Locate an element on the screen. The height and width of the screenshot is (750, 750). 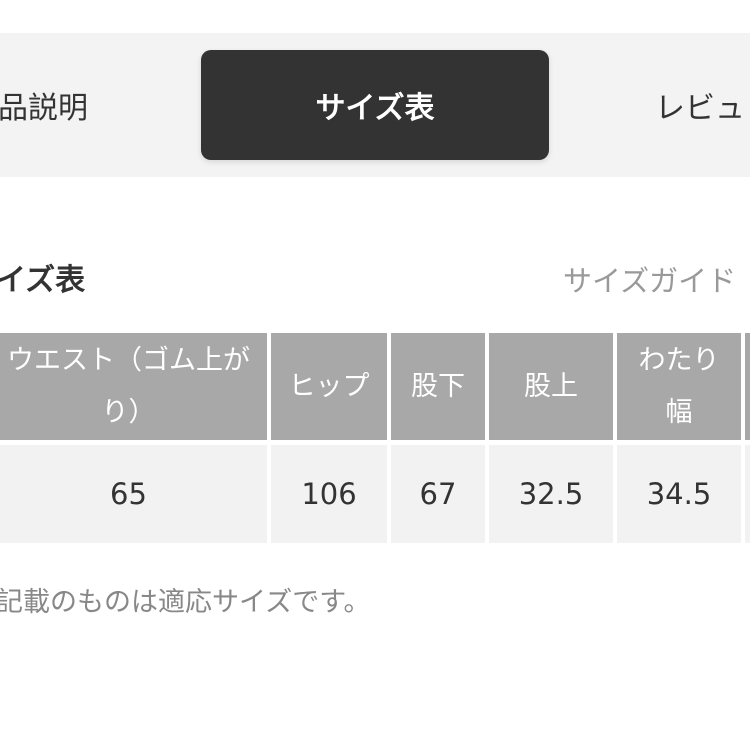
size-note: 記載のものは適応サイズです。 is located at coordinates (185, 602).